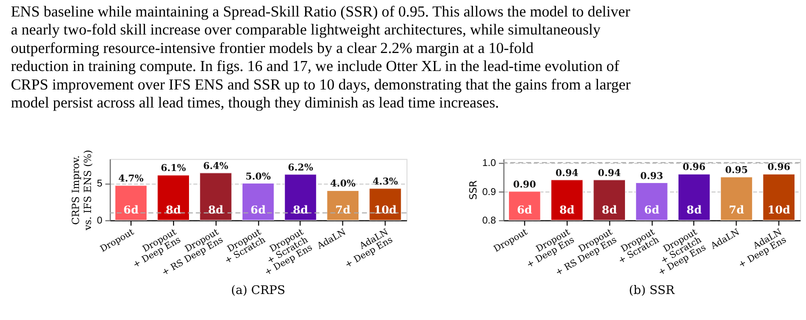 Image resolution: width=806 pixels, height=320 pixels. I want to click on data-label: 0.93, so click(652, 176).